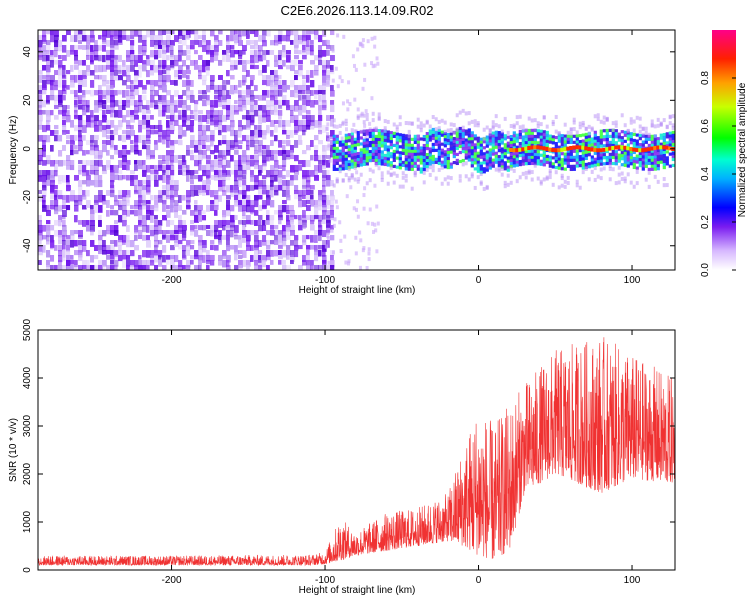 This screenshot has height=600, width=750. What do you see at coordinates (724, 150) in the screenshot?
I see `colorbar-gradient` at bounding box center [724, 150].